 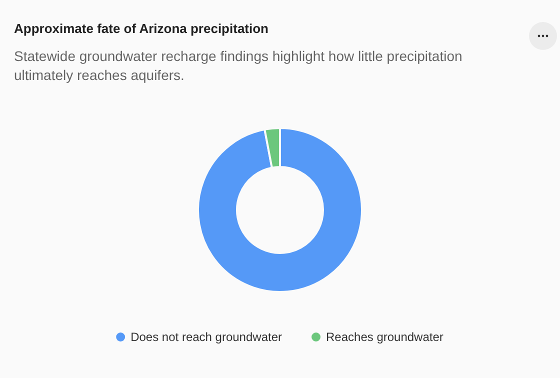 What do you see at coordinates (280, 210) in the screenshot?
I see `donut-slice` at bounding box center [280, 210].